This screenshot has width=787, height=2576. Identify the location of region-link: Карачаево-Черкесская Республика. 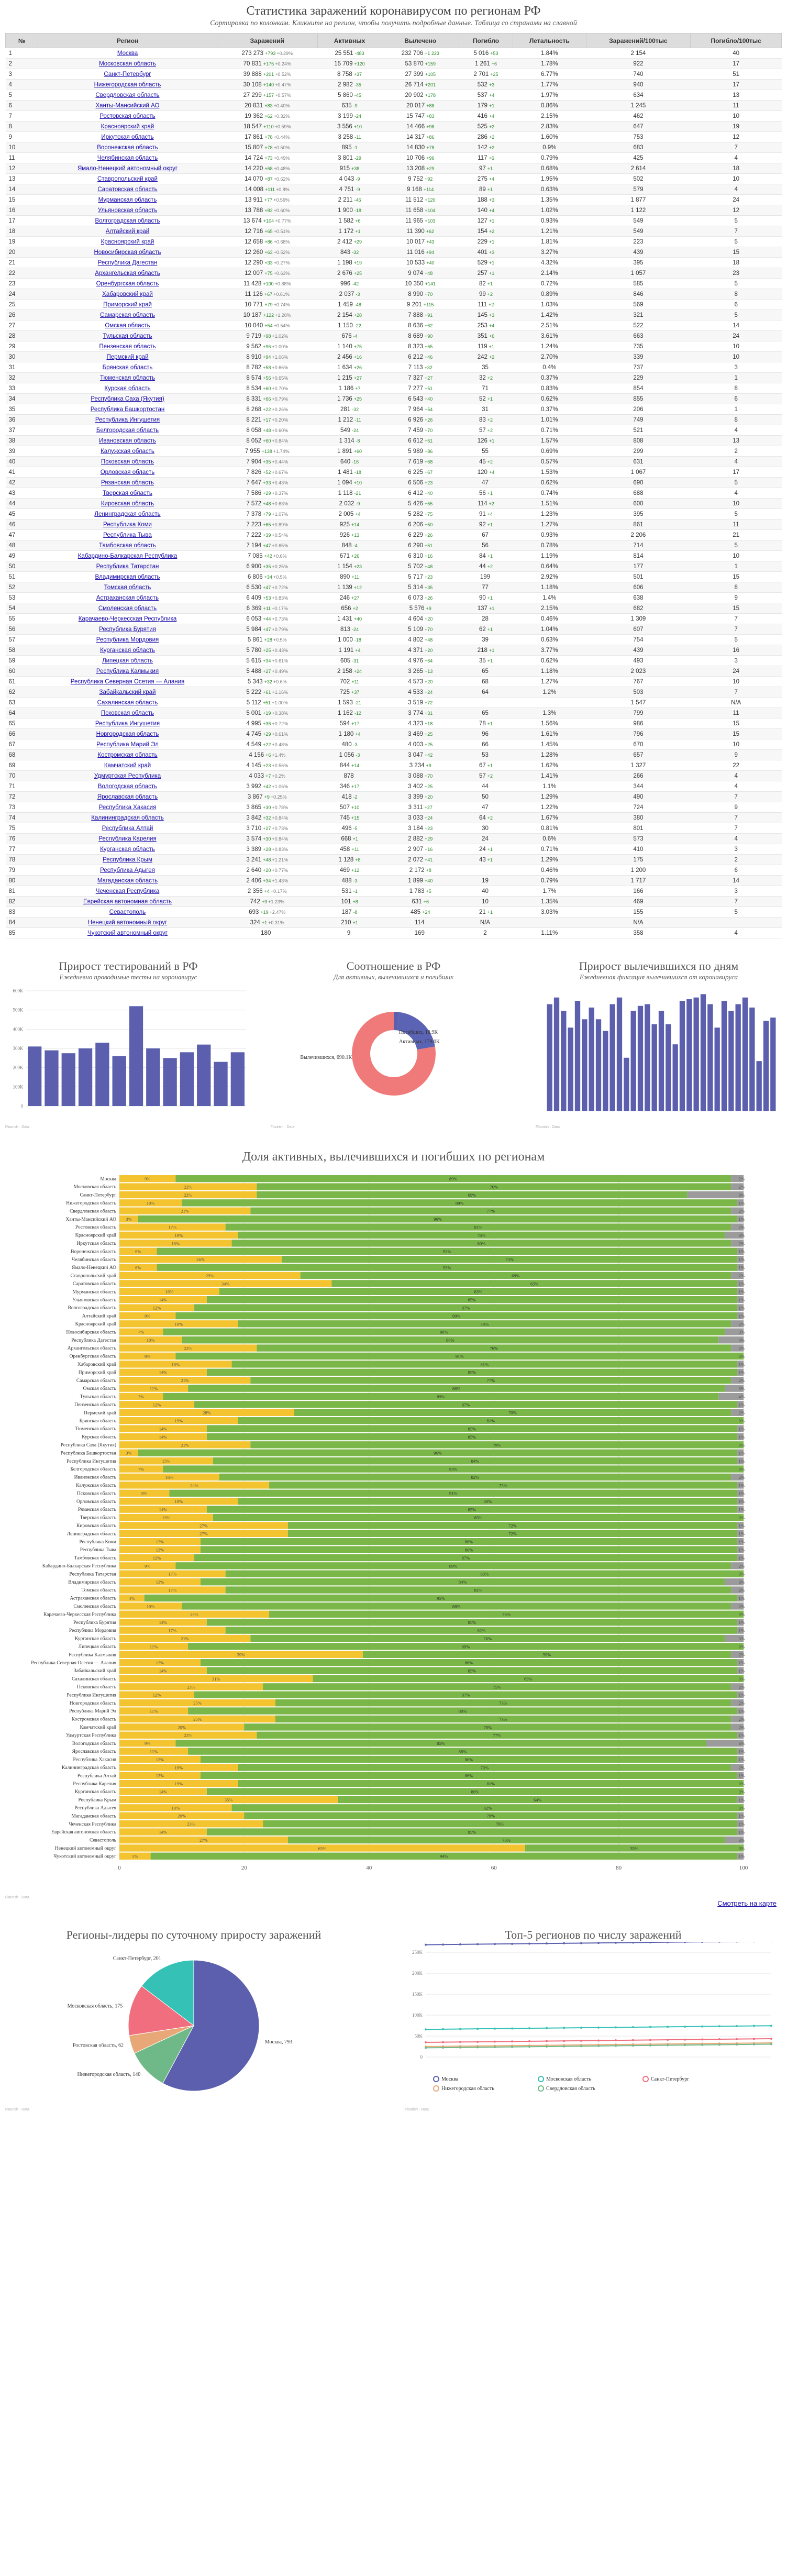
(127, 618).